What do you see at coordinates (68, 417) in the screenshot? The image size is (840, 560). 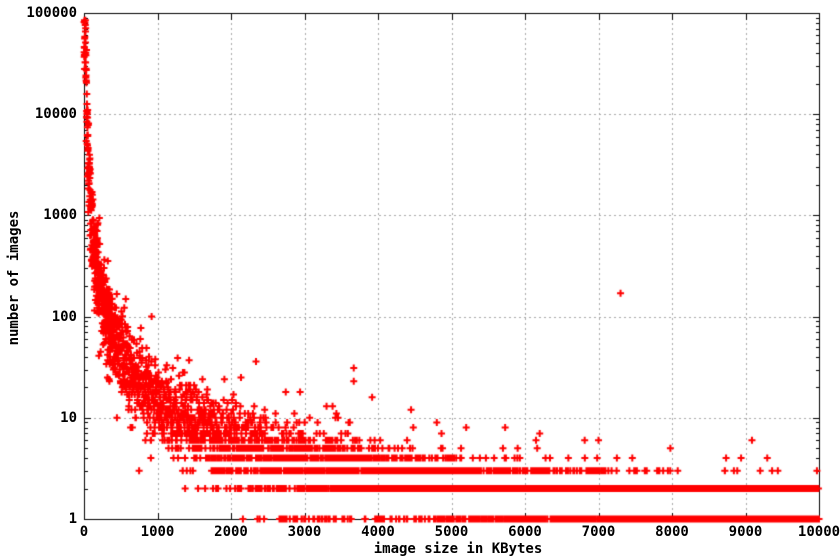 I see `y-tick-label: 10` at bounding box center [68, 417].